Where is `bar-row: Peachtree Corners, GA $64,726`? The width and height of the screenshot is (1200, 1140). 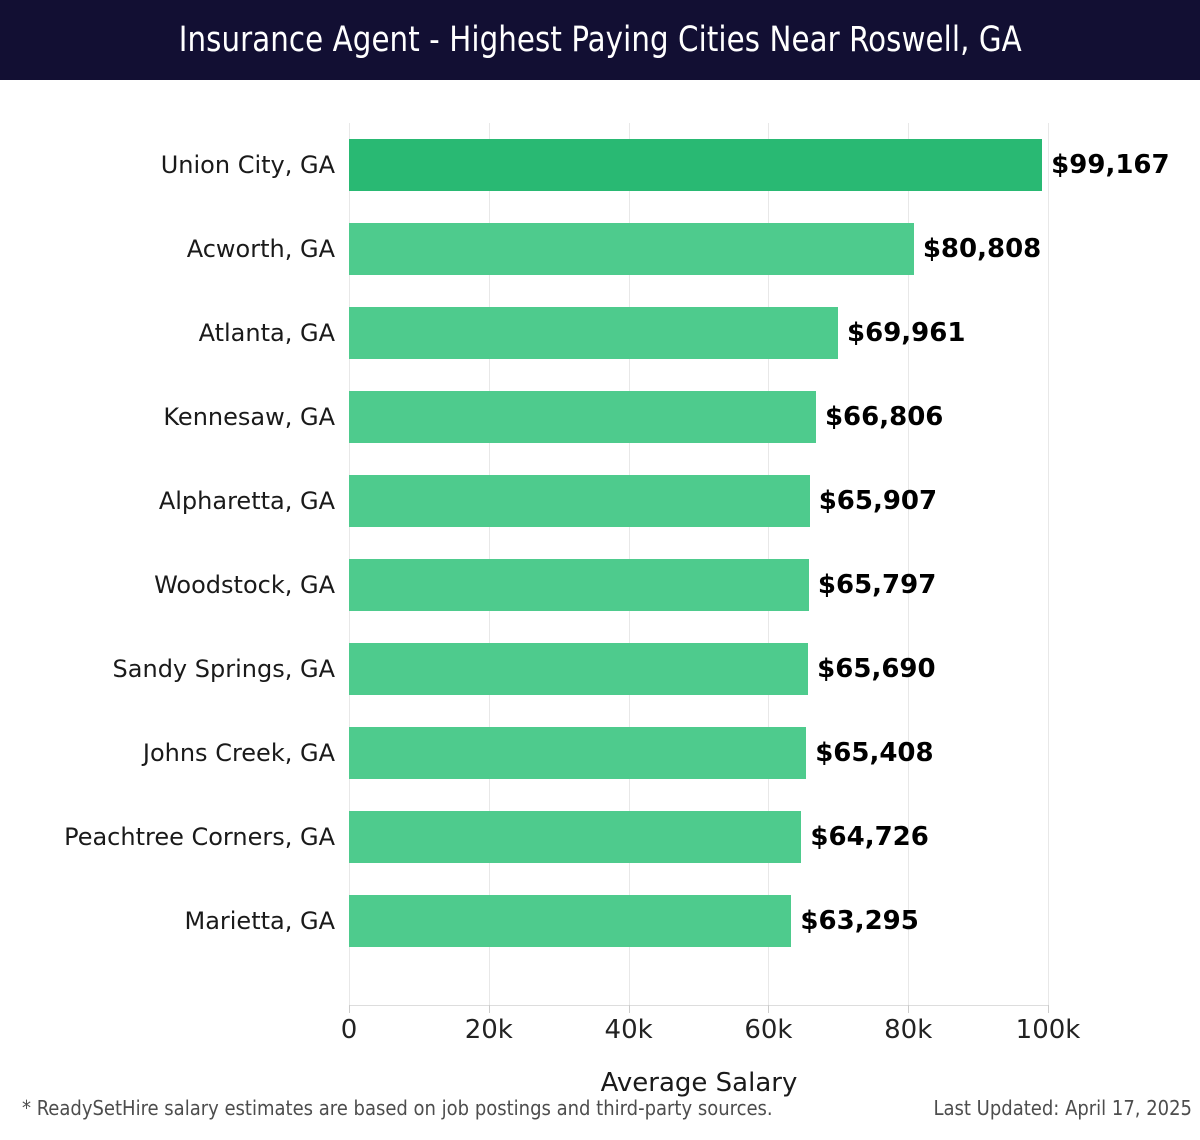 bar-row: Peachtree Corners, GA $64,726 is located at coordinates (556, 837).